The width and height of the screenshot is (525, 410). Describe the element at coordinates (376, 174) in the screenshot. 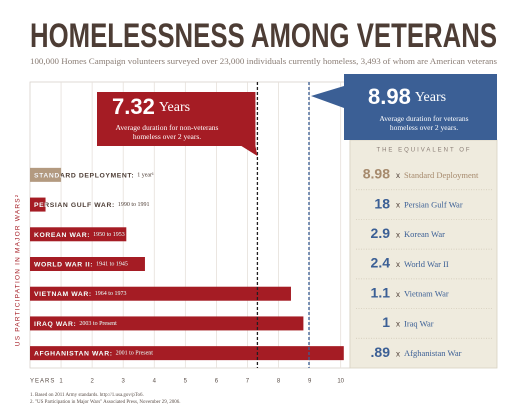

I see `equivalent-number: 8.98` at that location.